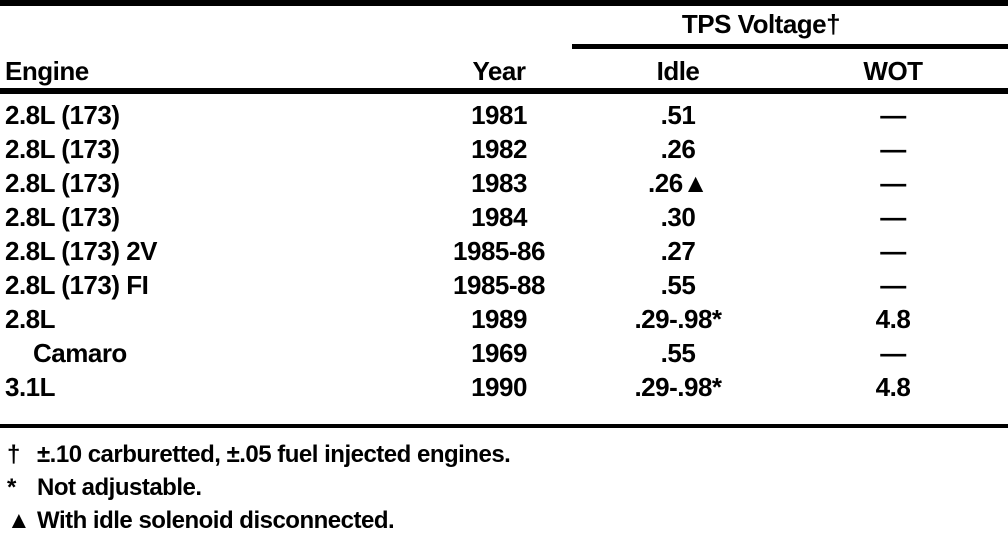  Describe the element at coordinates (678, 149) in the screenshot. I see `idle-cell: .26` at that location.